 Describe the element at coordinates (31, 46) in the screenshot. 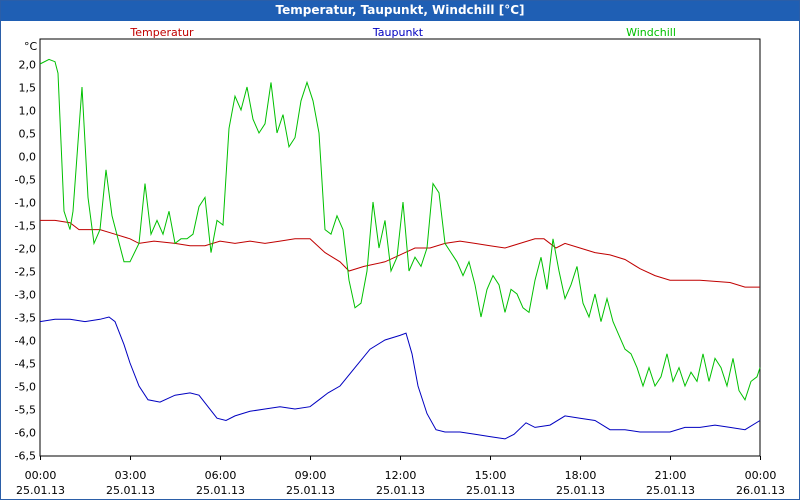

I see `y-axis-unit: °C` at that location.